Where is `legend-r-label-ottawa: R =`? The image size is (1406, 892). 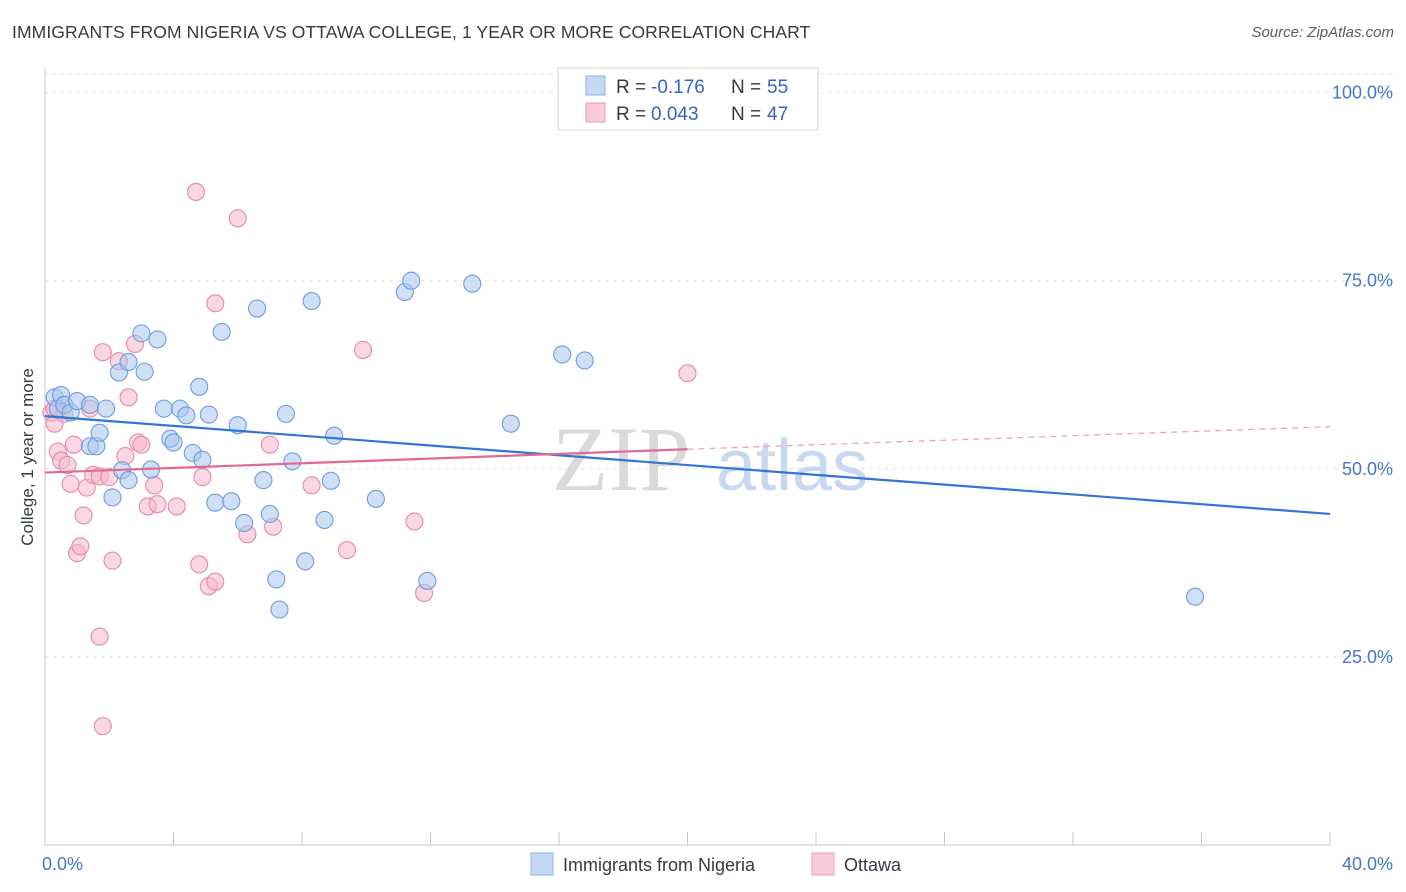
legend-r-label-ottawa: R = is located at coordinates (633, 114).